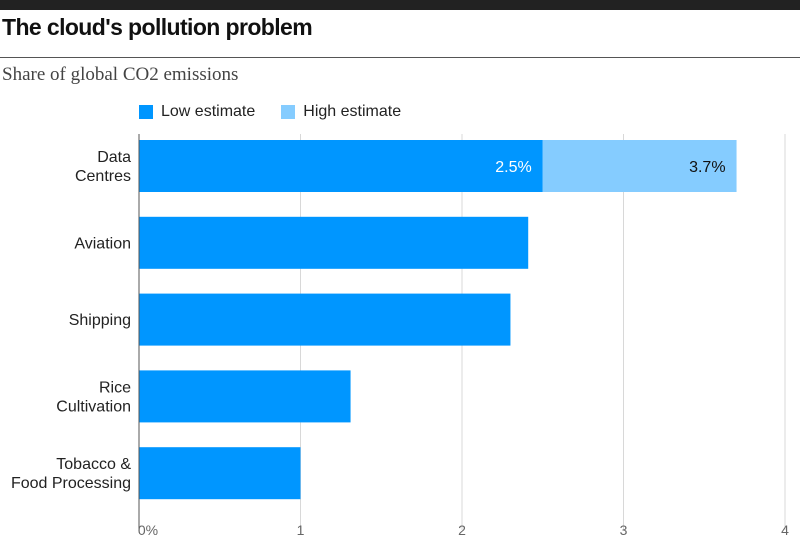 This screenshot has width=800, height=550. I want to click on category-label-3-1: Cultivation, so click(93, 406).